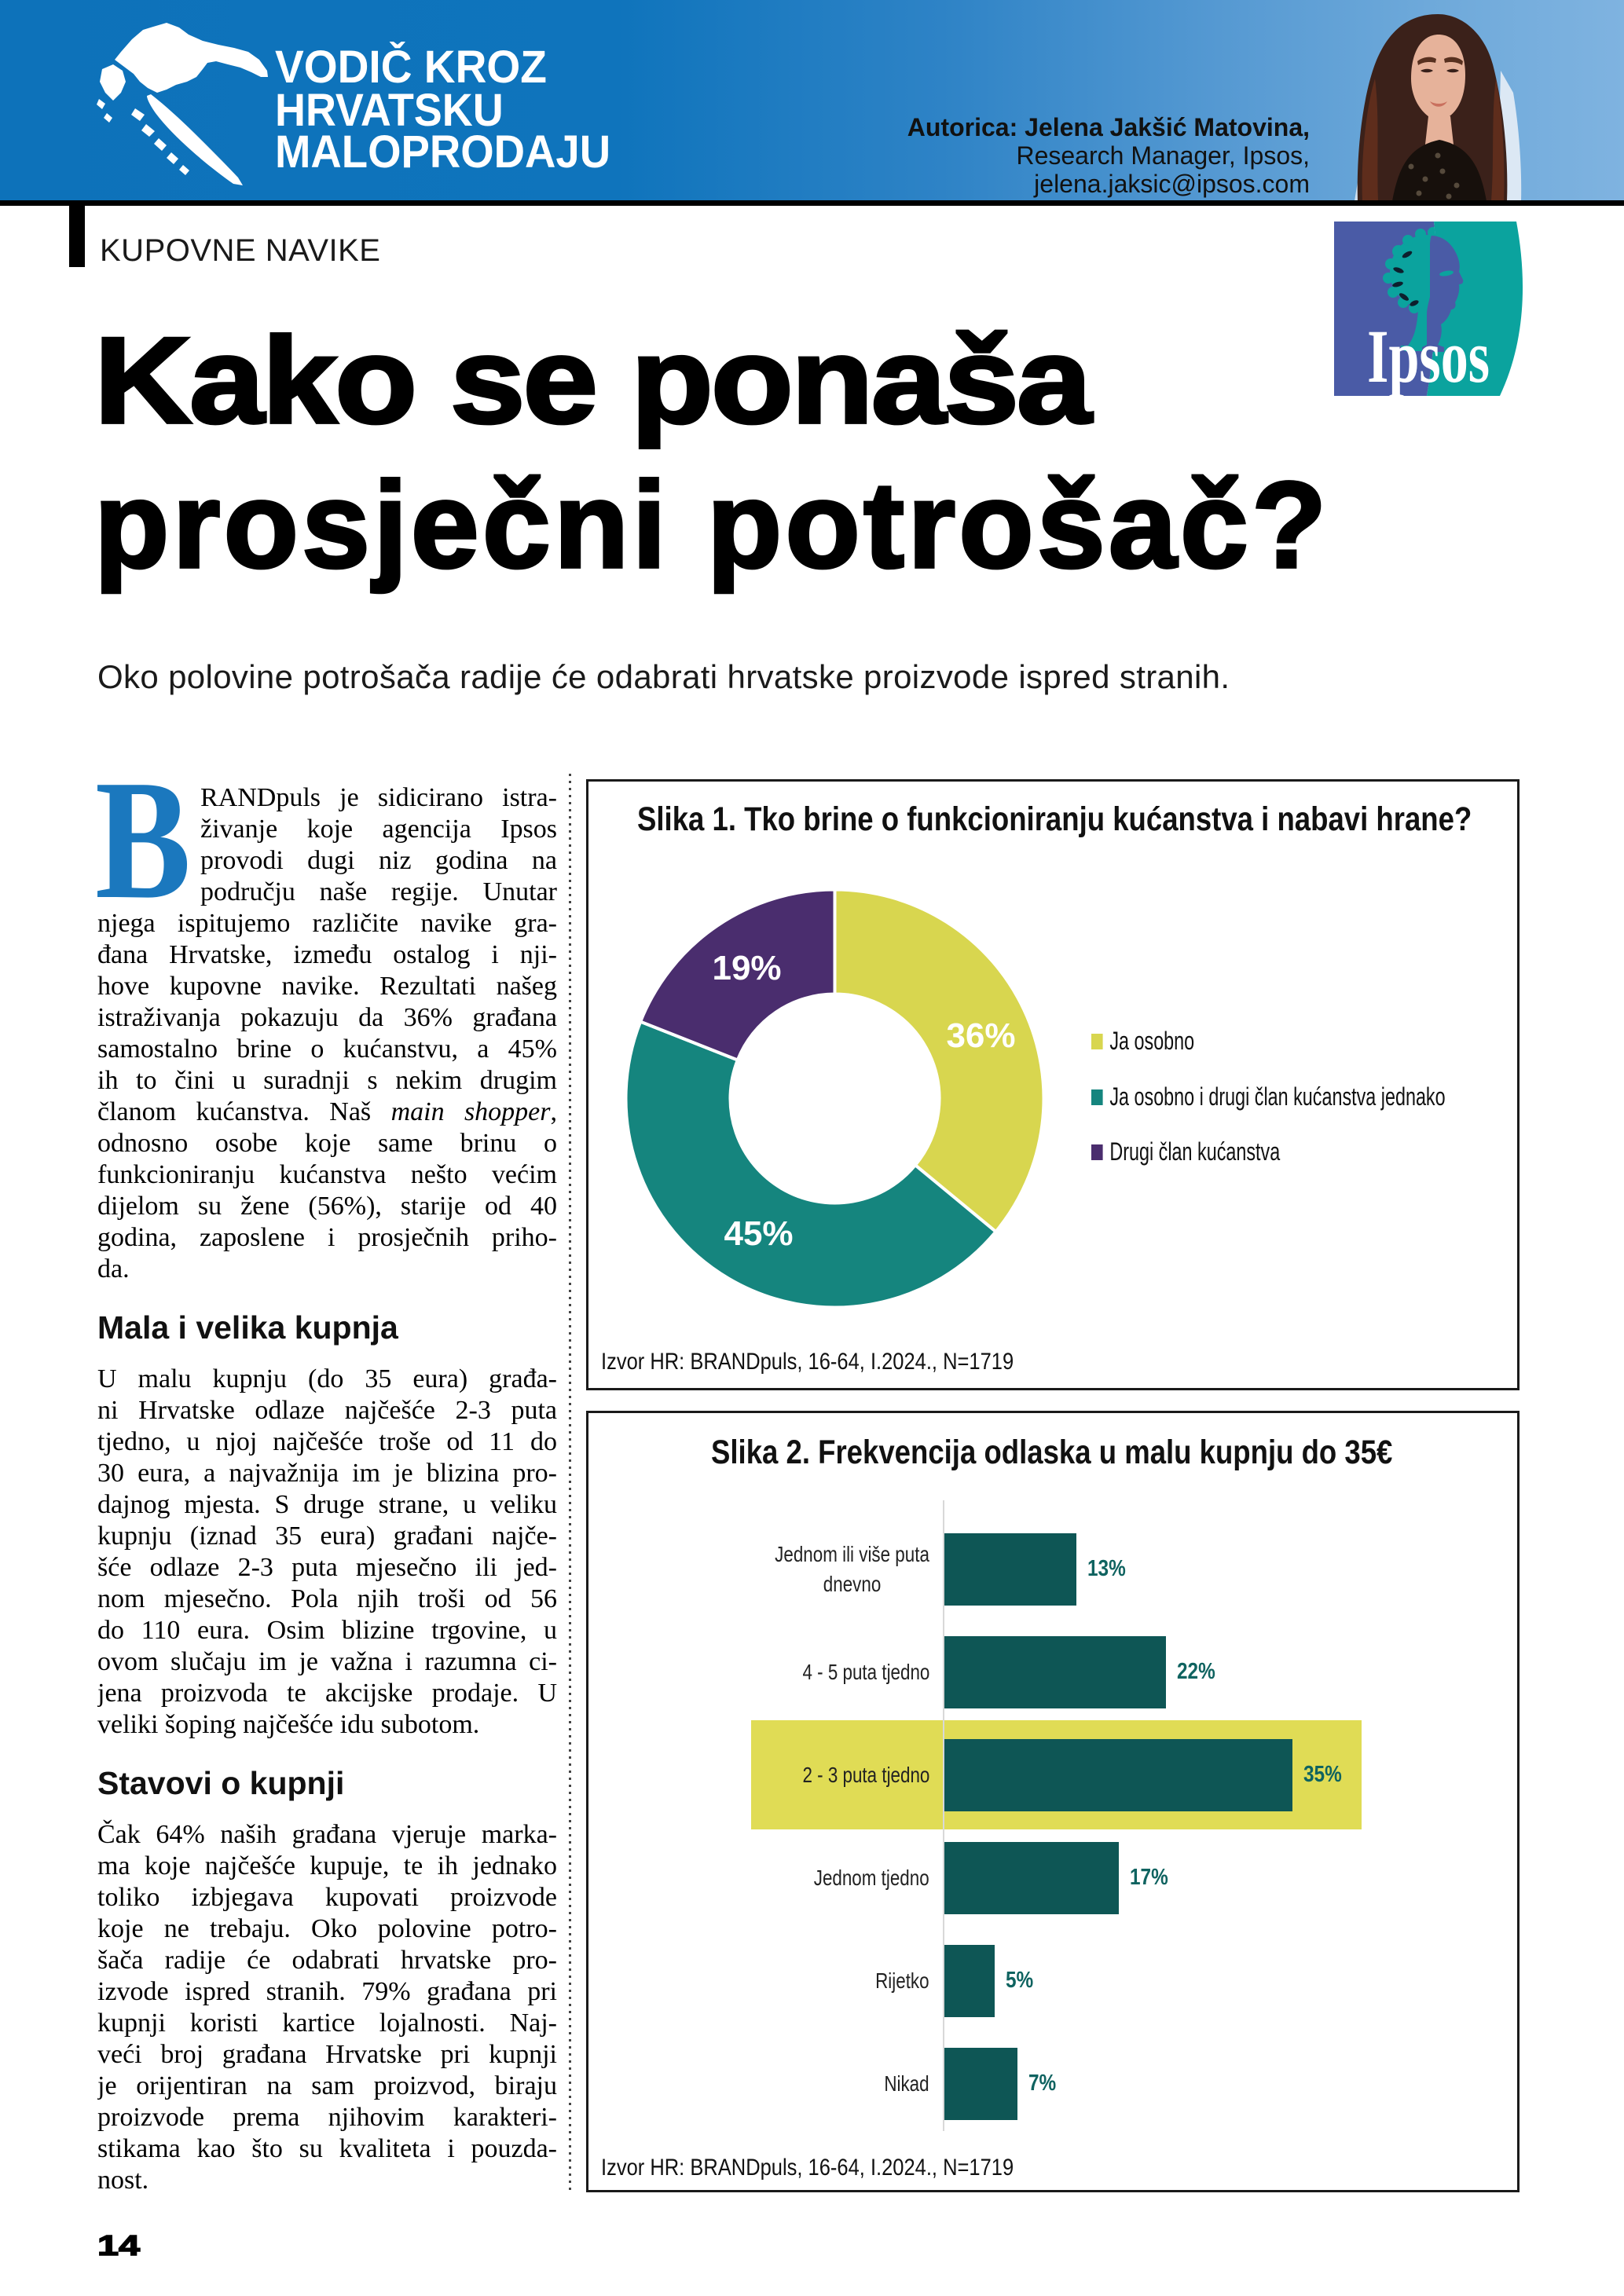 The width and height of the screenshot is (1624, 2296). I want to click on svg-text: 36%, so click(981, 1036).